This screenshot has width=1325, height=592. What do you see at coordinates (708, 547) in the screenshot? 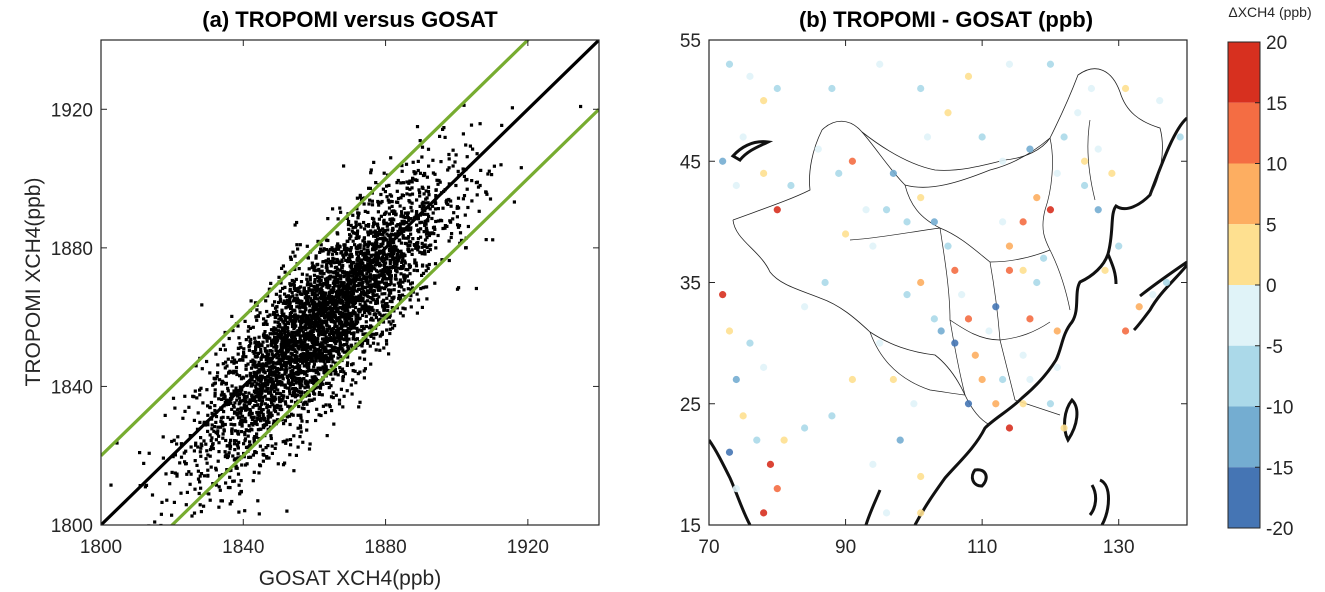
I see `x-tick-label: 70` at bounding box center [708, 547].